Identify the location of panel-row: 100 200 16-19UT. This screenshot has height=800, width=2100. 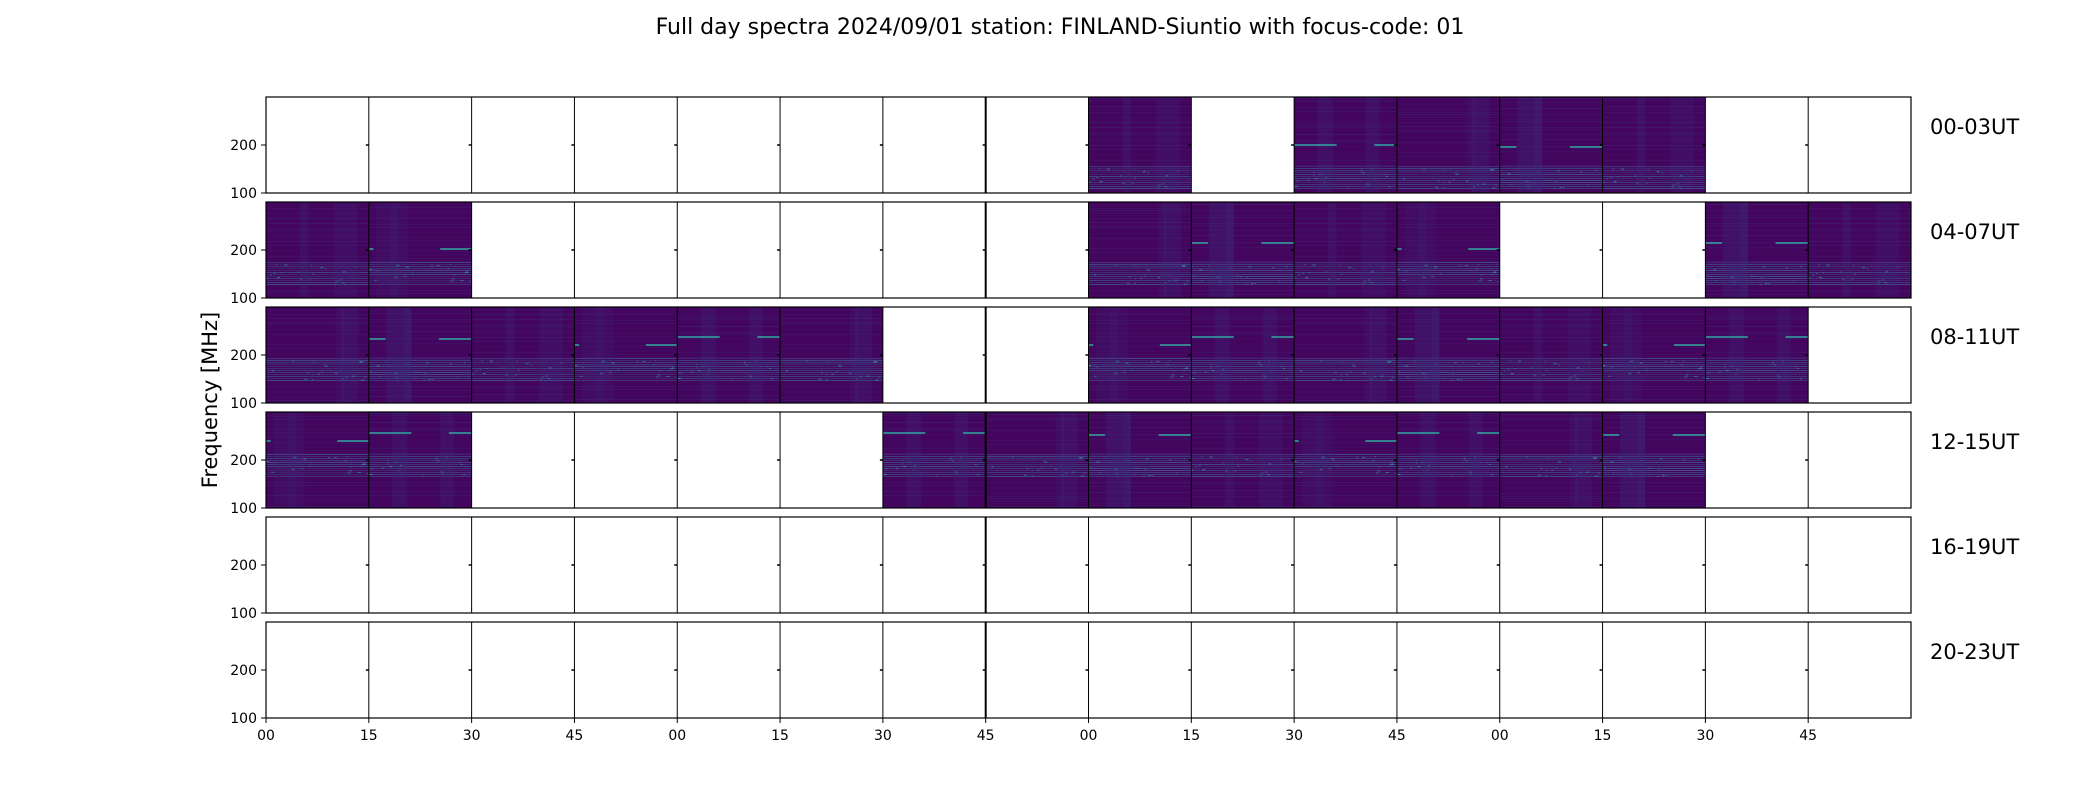
(1124, 569).